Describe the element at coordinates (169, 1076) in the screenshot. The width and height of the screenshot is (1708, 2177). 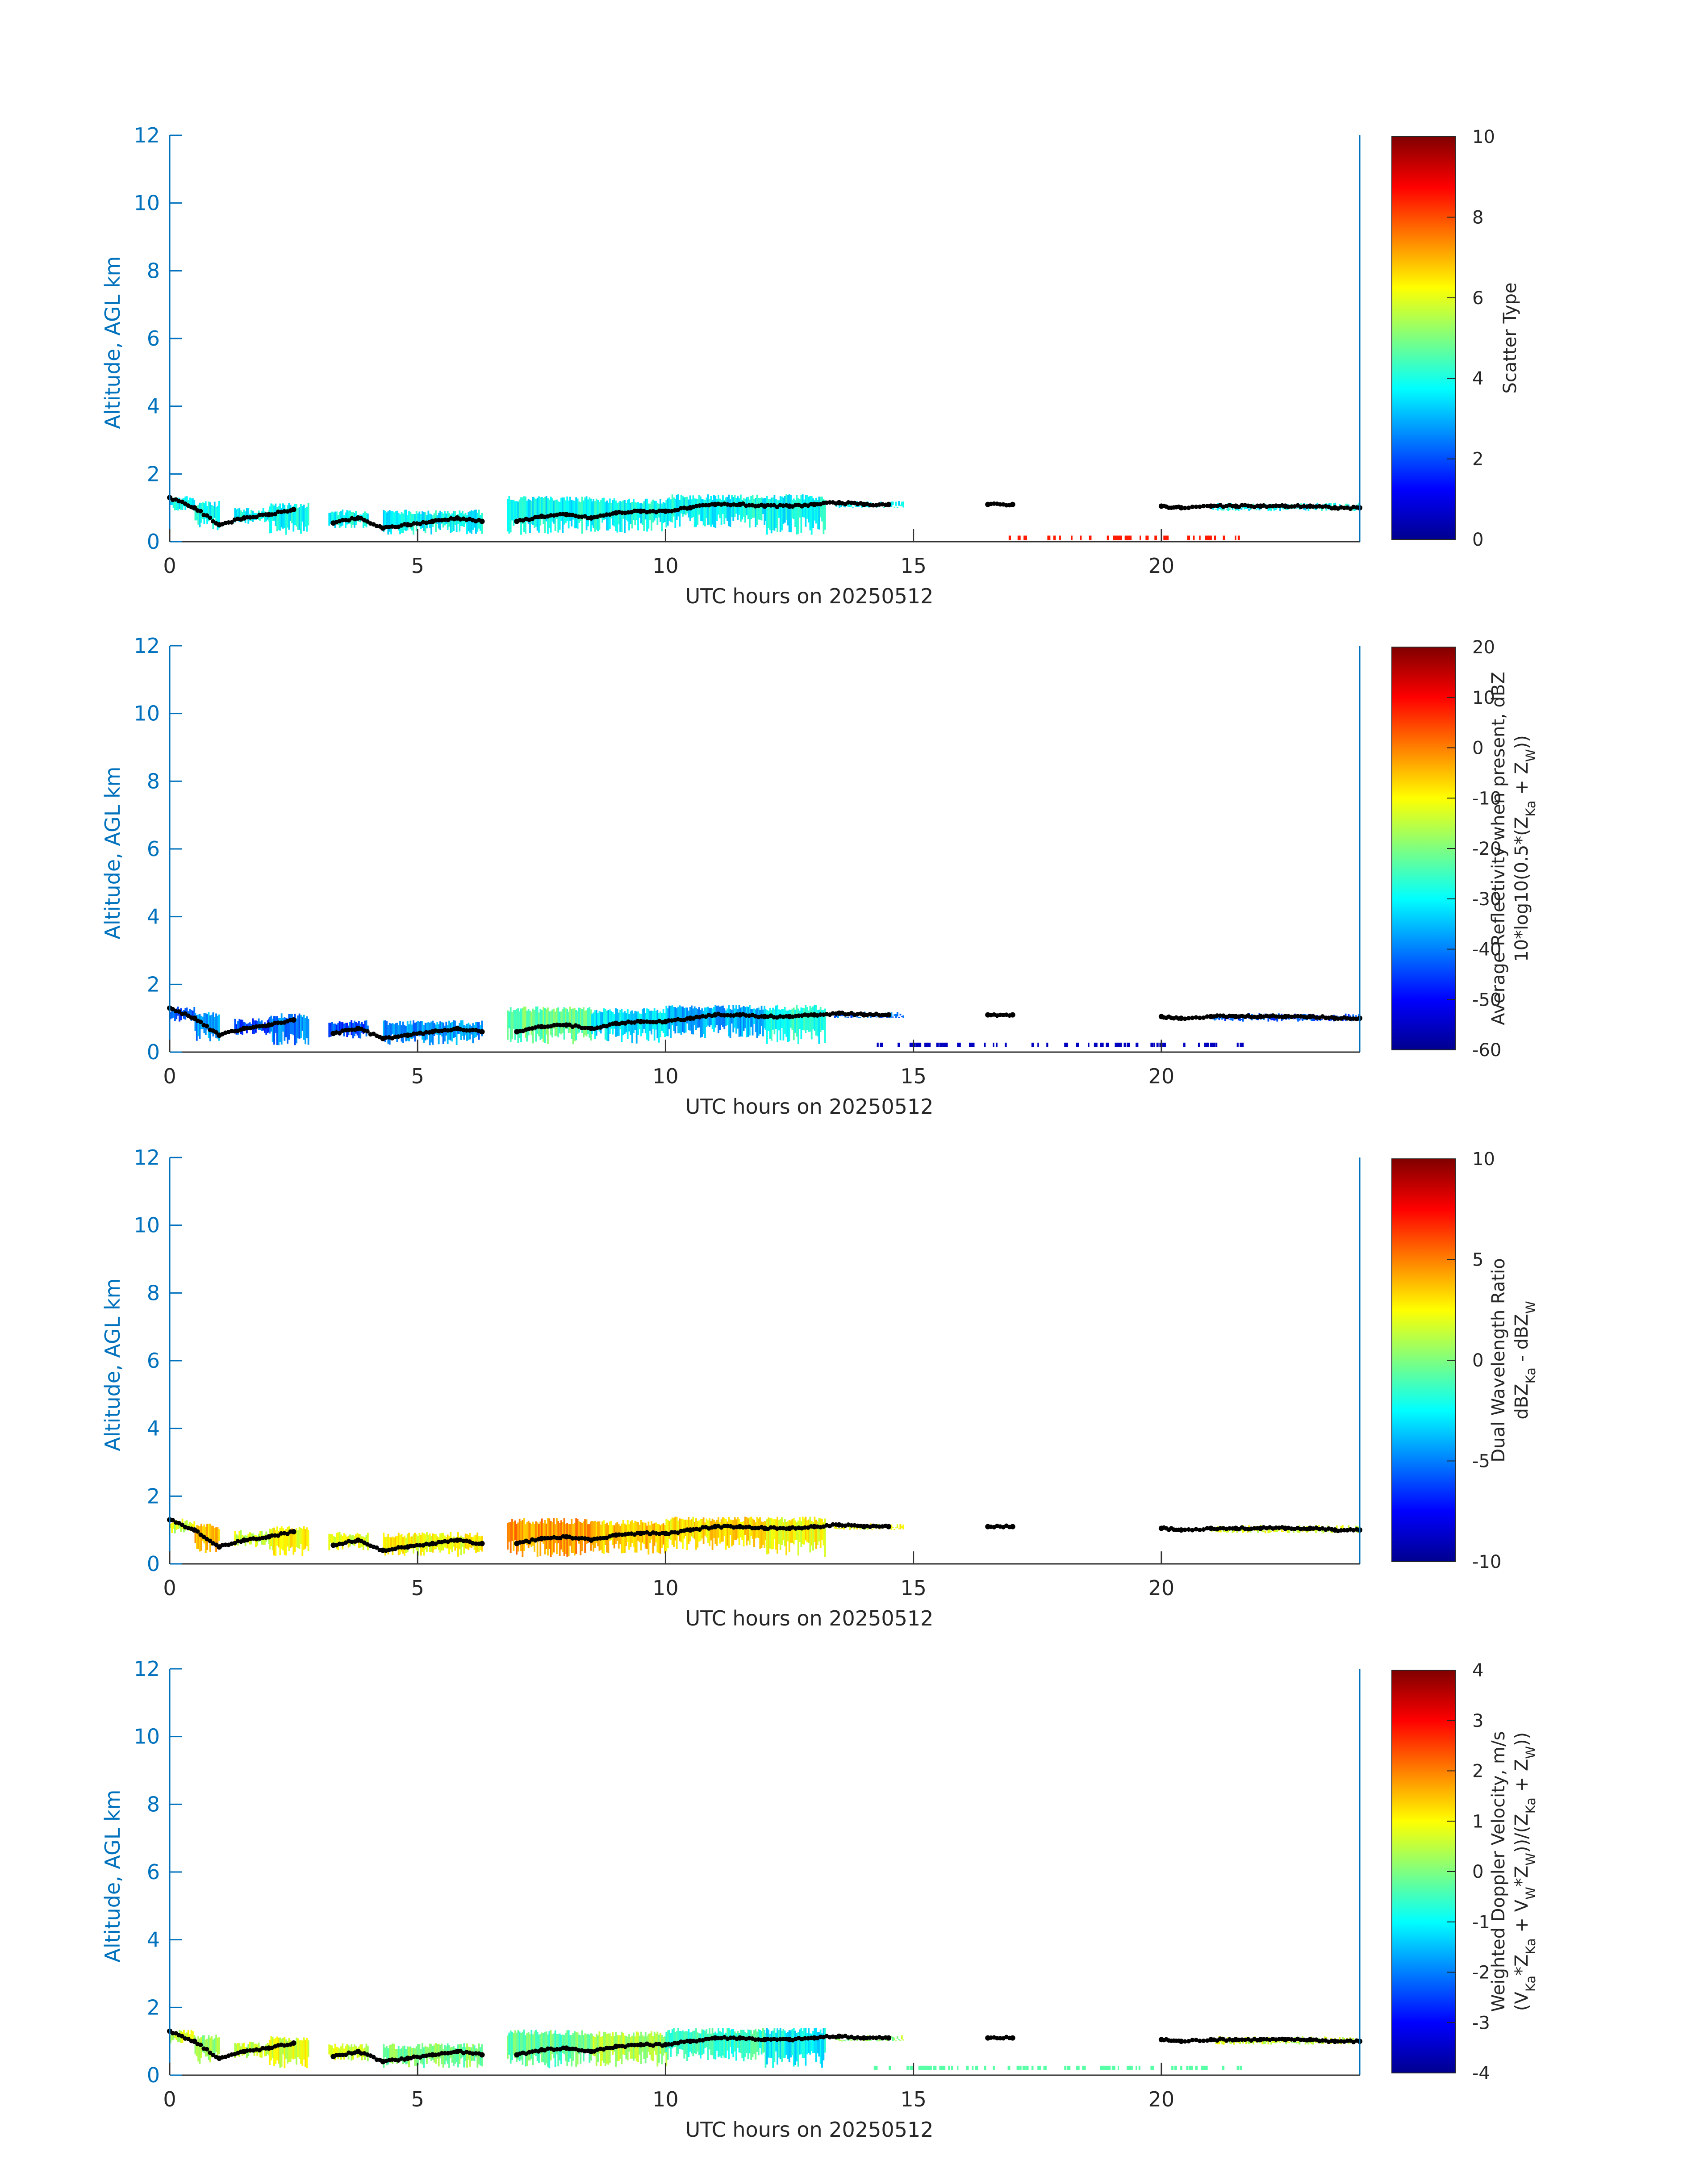
I see `x-tick-label: 0` at that location.